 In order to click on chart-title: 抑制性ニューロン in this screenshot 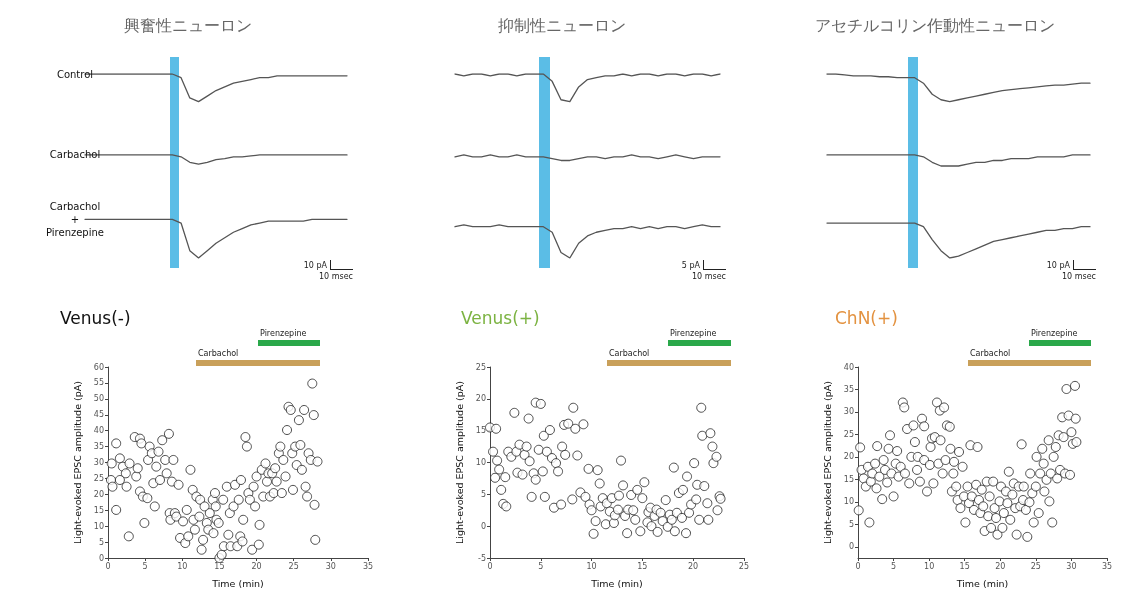, I will do `click(561, 25)`.